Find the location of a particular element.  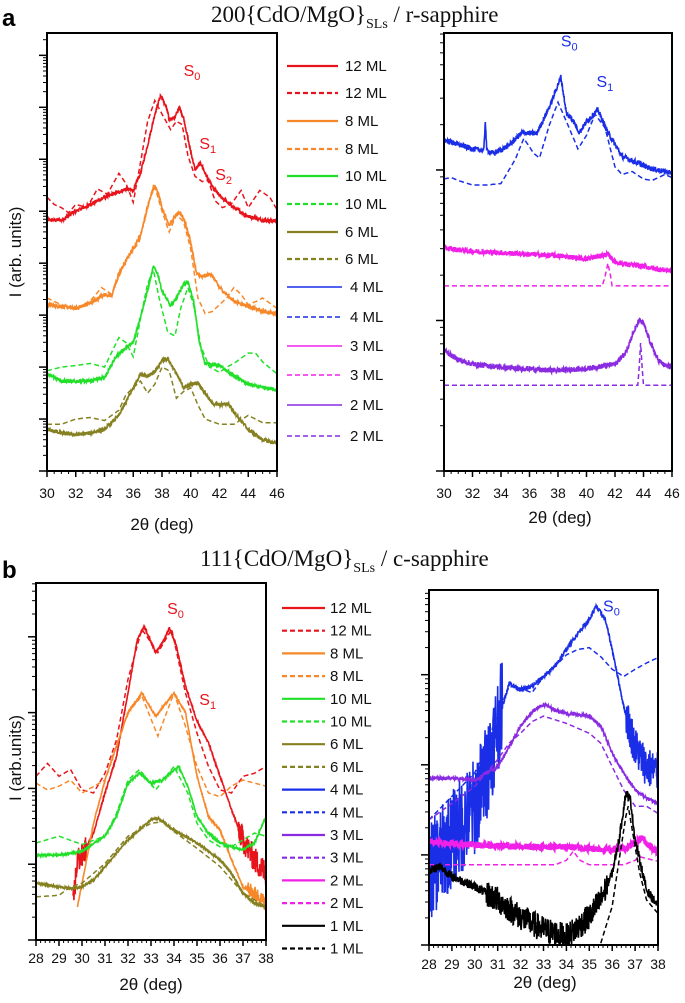

series-line-6ml-solid is located at coordinates (151, 862).